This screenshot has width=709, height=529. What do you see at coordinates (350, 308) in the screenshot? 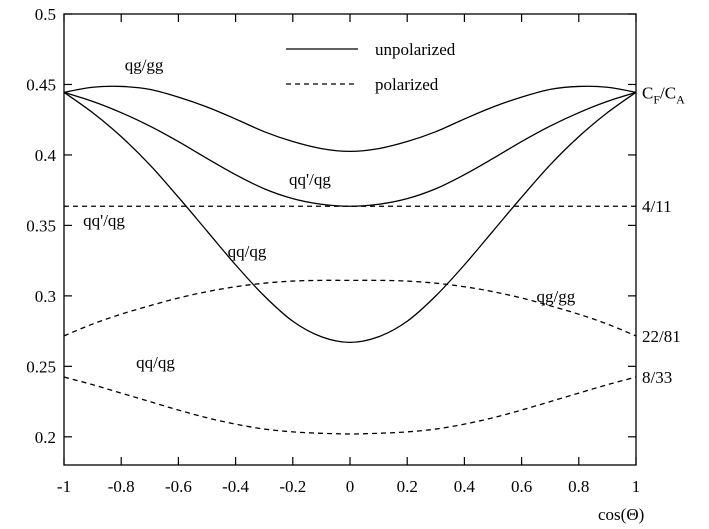
I see `series-line-4-dashed` at bounding box center [350, 308].